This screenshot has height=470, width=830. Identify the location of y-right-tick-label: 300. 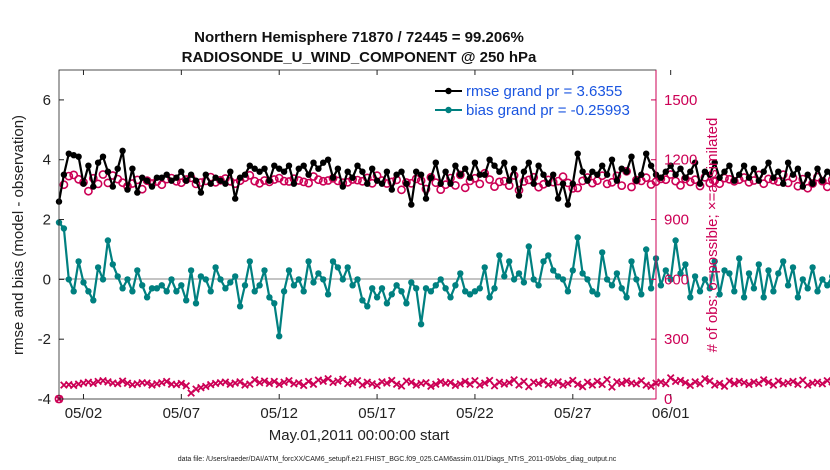
(676, 339).